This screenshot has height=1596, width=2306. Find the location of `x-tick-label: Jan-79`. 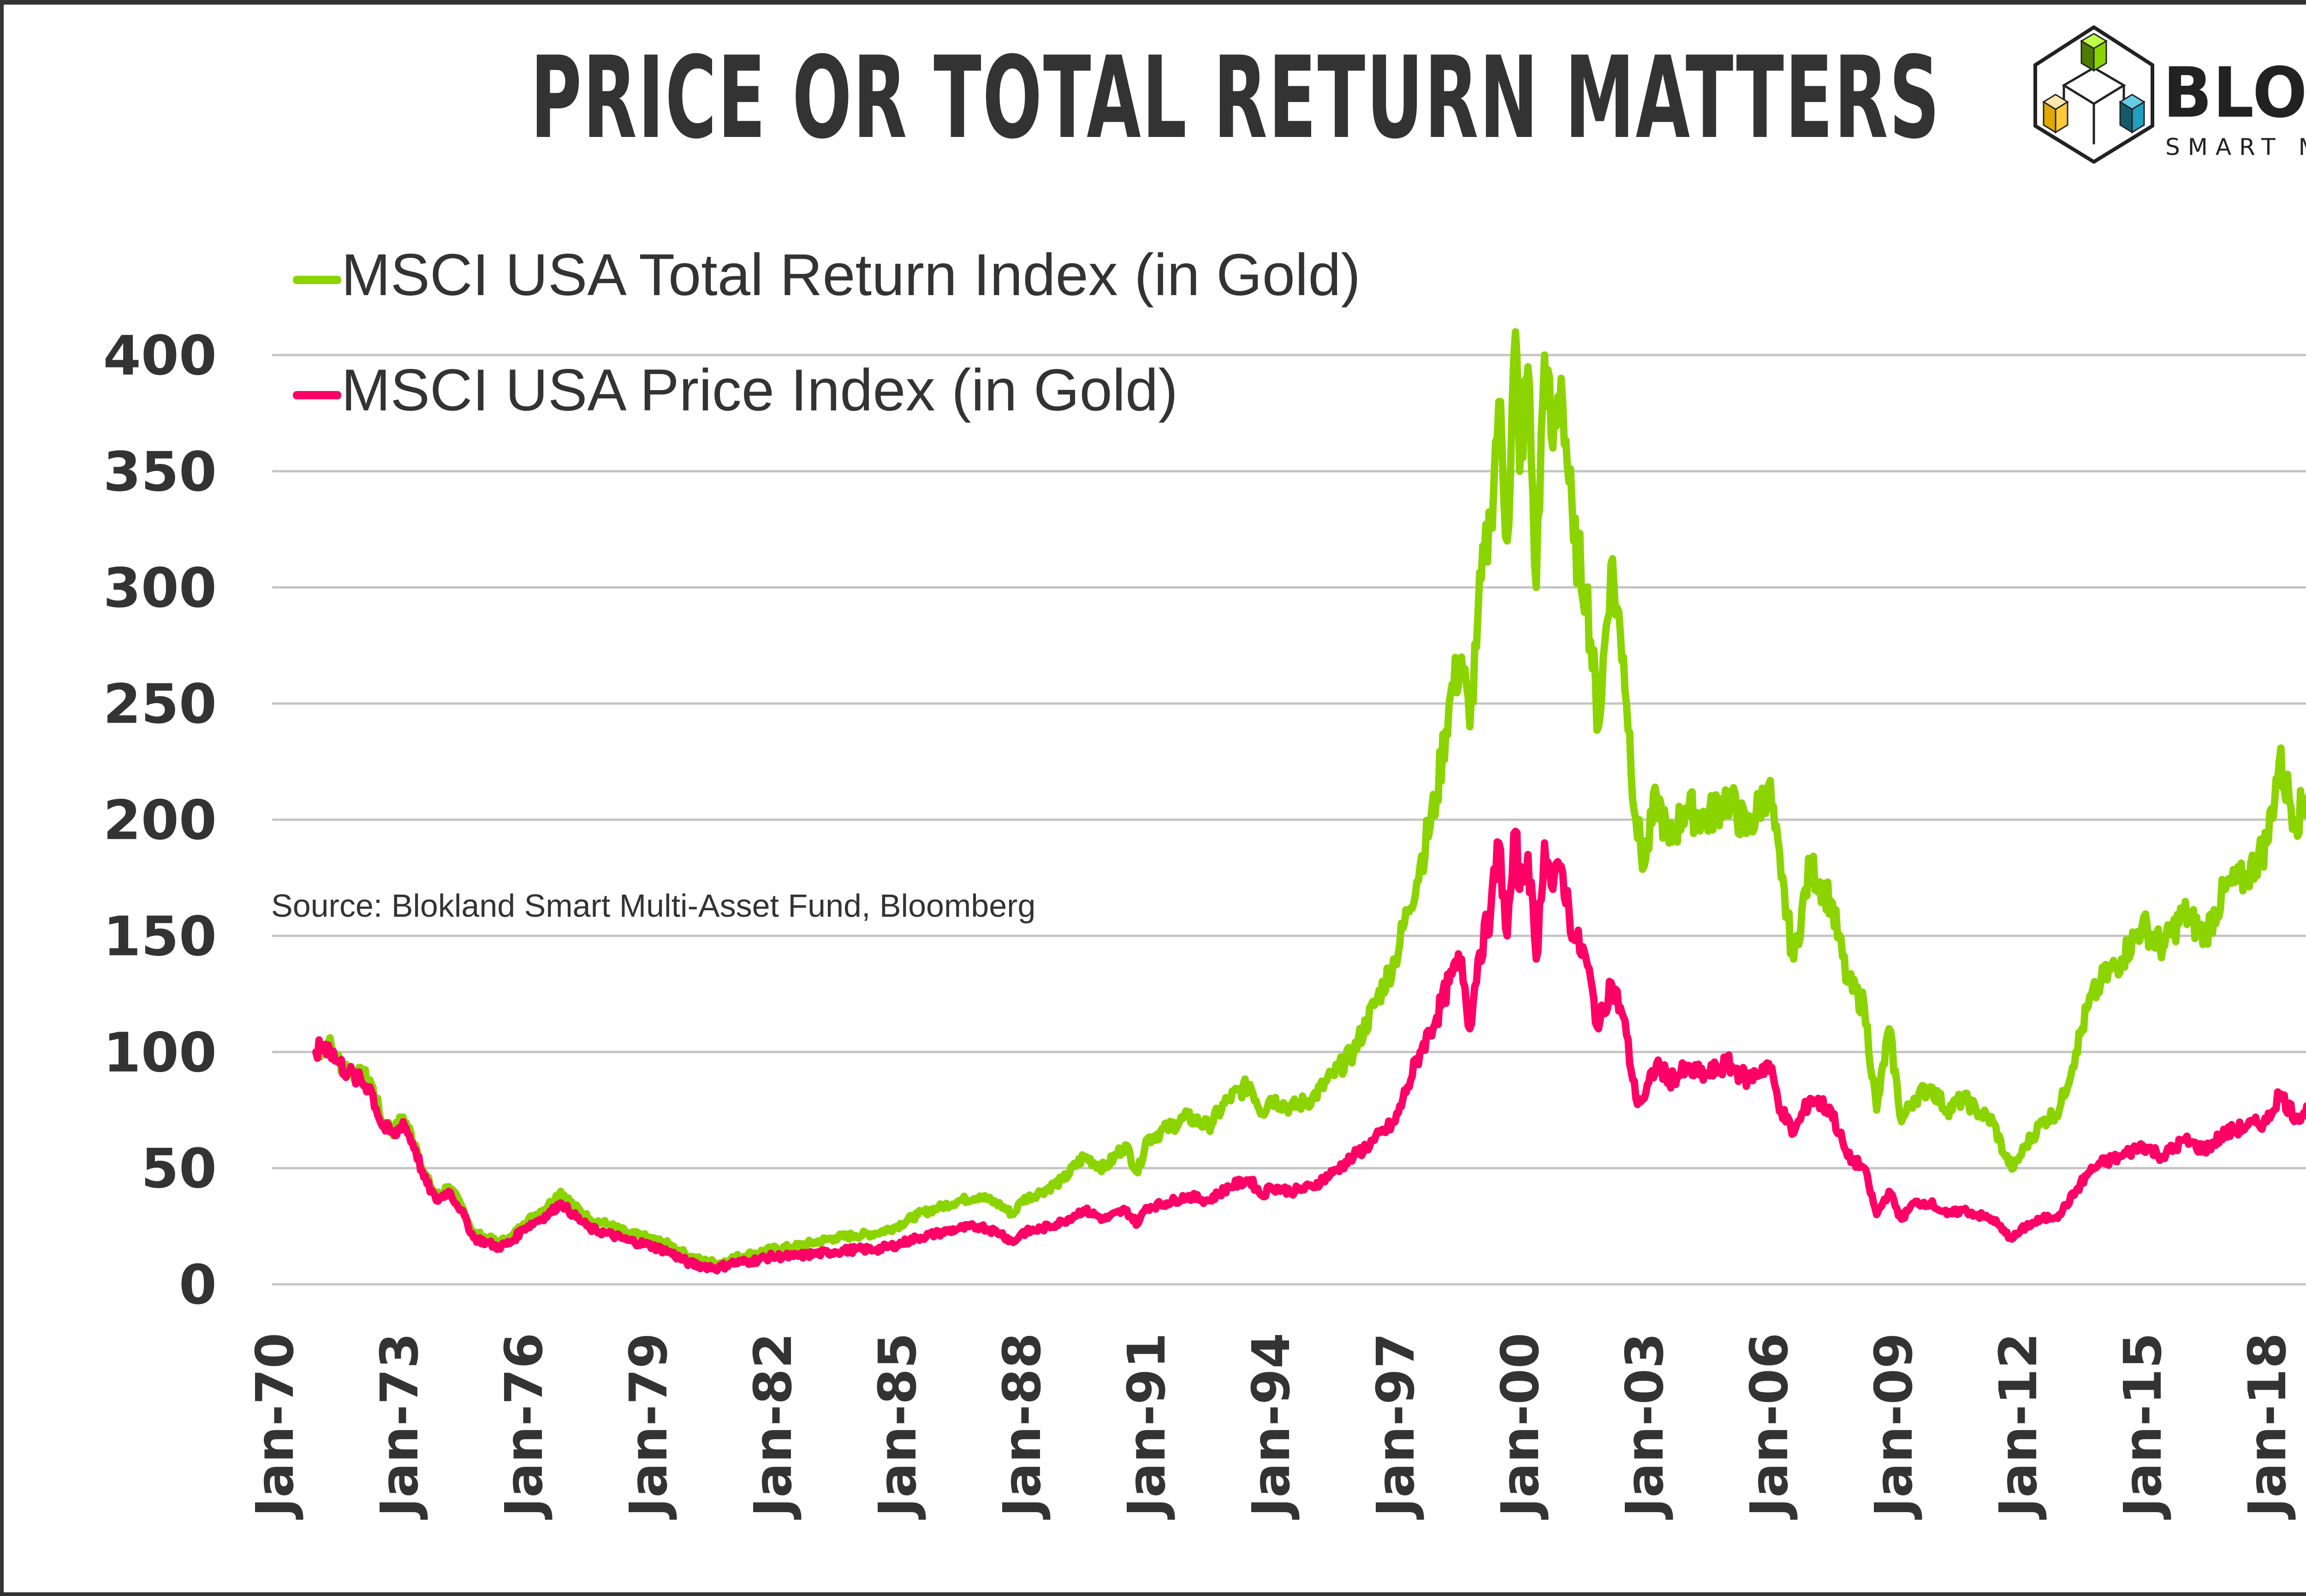

x-tick-label: Jan-79 is located at coordinates (649, 1426).